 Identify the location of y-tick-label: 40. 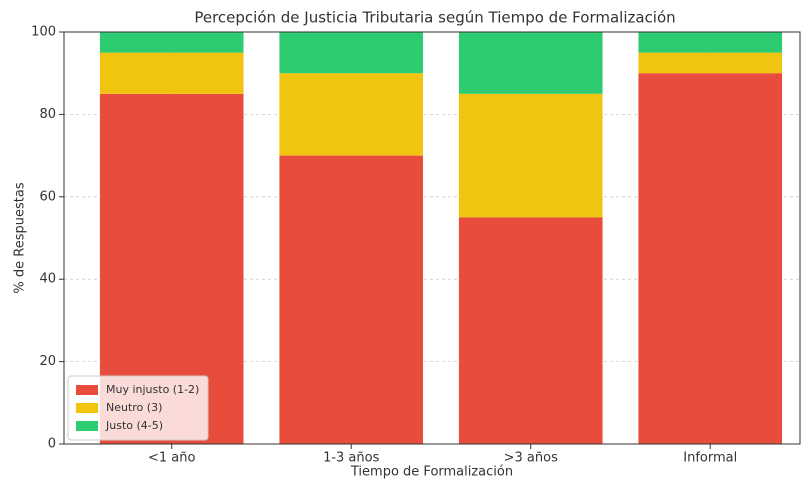
(47, 279).